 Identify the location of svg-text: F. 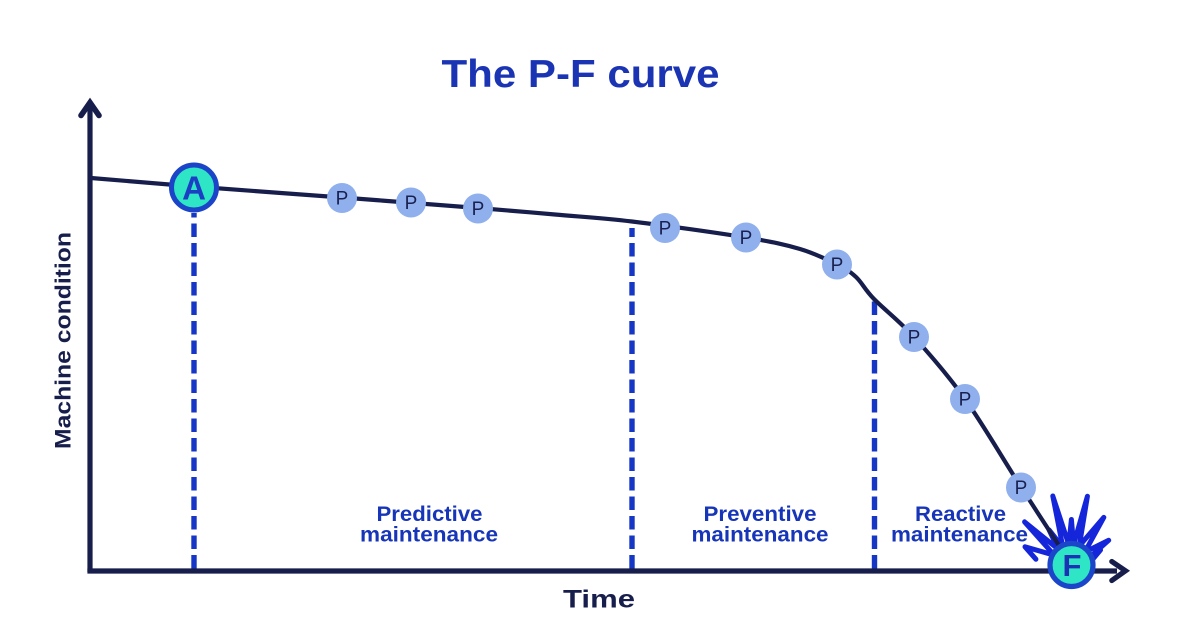
(1072, 565).